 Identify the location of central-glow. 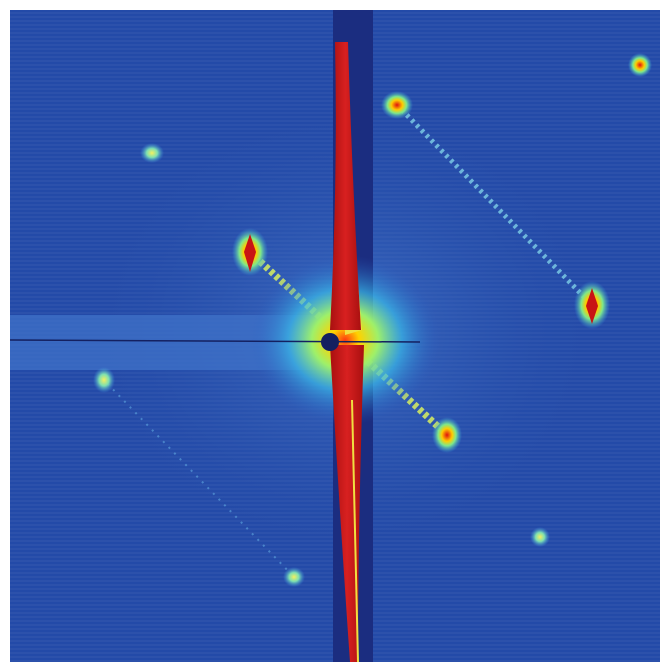
(345, 340).